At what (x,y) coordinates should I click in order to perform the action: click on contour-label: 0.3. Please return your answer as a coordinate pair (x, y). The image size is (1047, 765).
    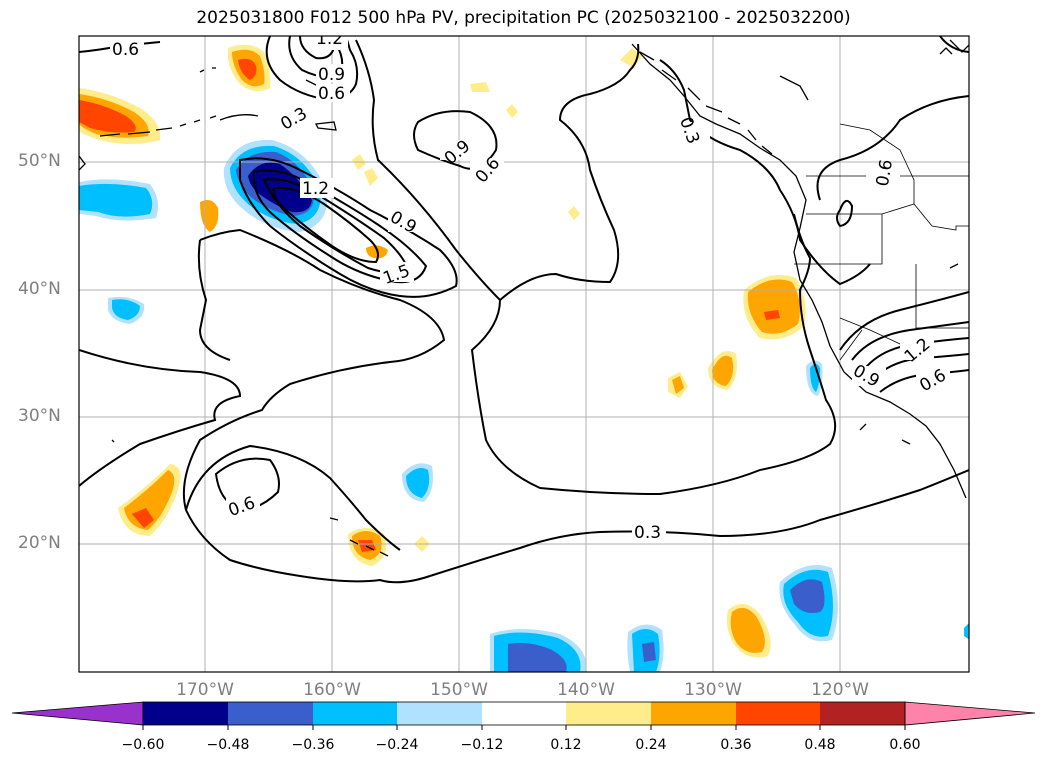
    Looking at the image, I should click on (647, 533).